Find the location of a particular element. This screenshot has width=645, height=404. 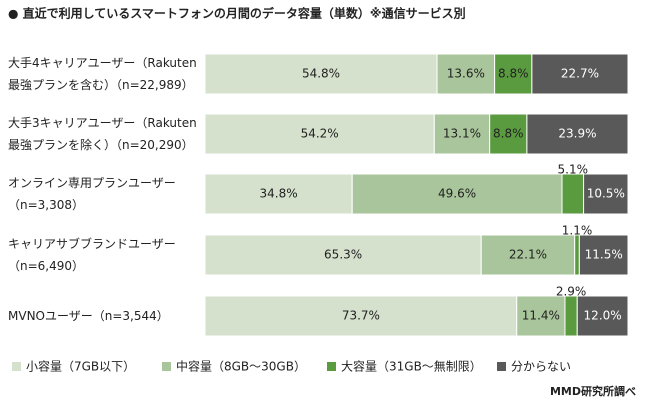

legend-label: 分からない is located at coordinates (541, 367).